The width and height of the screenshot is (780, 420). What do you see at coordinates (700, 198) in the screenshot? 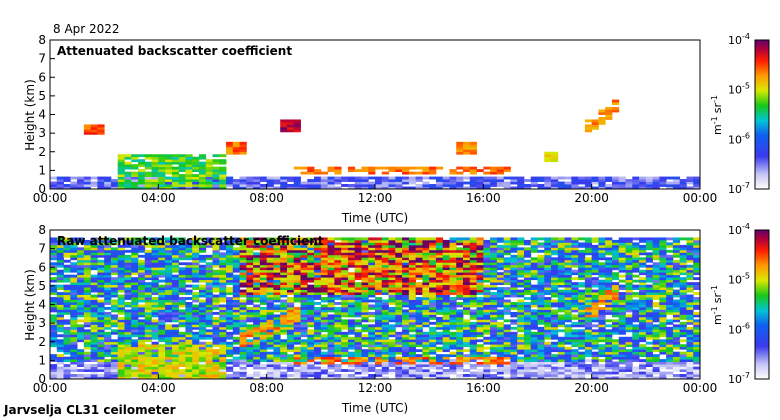
I see `x-tick-label: 00:00` at bounding box center [700, 198].